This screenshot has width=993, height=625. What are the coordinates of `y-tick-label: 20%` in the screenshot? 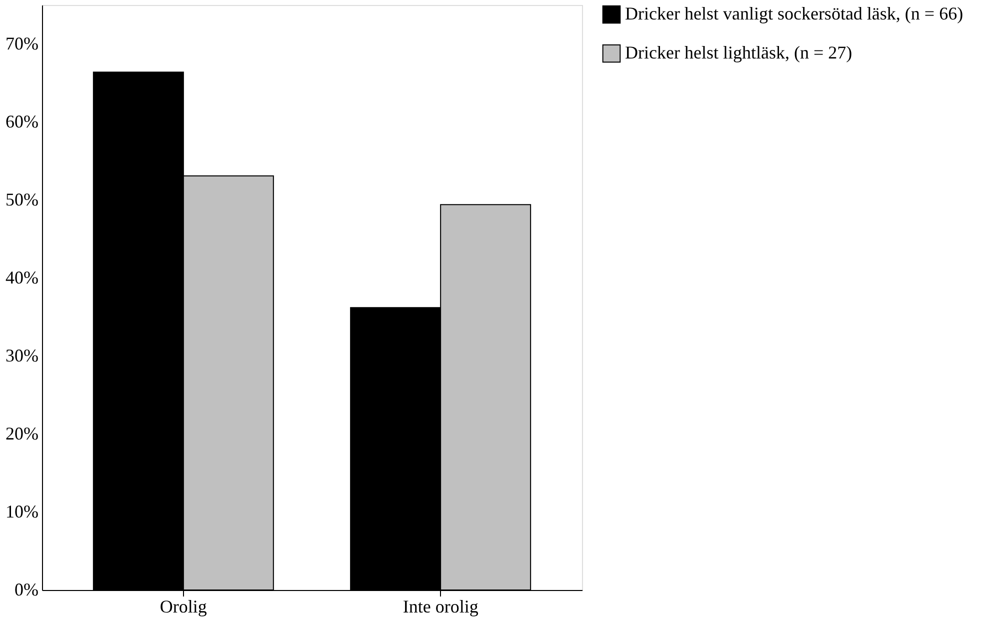 It's located at (22, 434).